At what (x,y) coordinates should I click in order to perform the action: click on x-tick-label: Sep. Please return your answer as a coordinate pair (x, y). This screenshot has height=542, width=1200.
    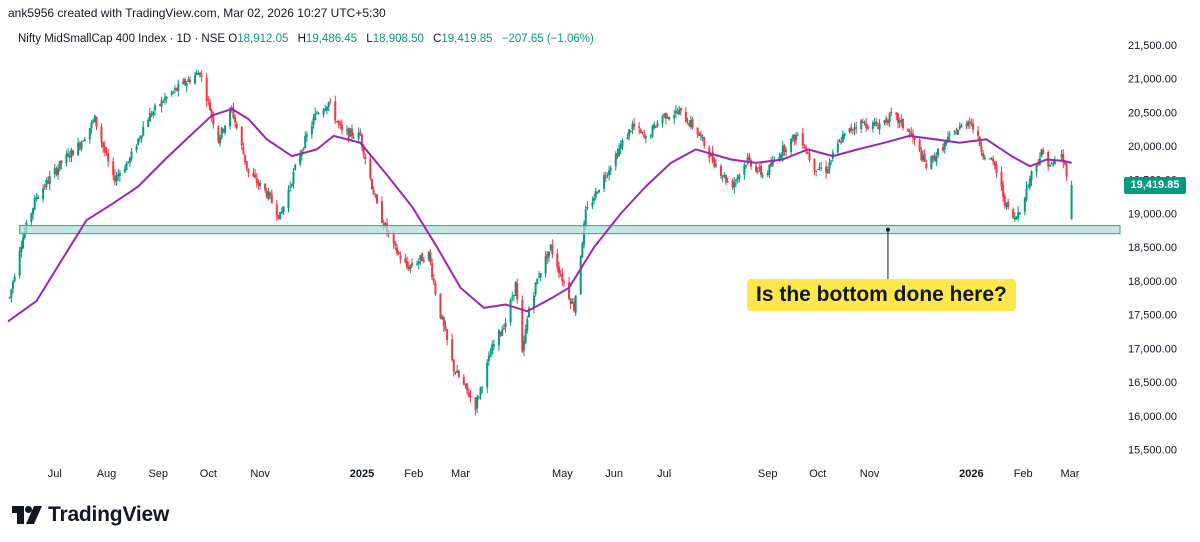
    Looking at the image, I should click on (158, 474).